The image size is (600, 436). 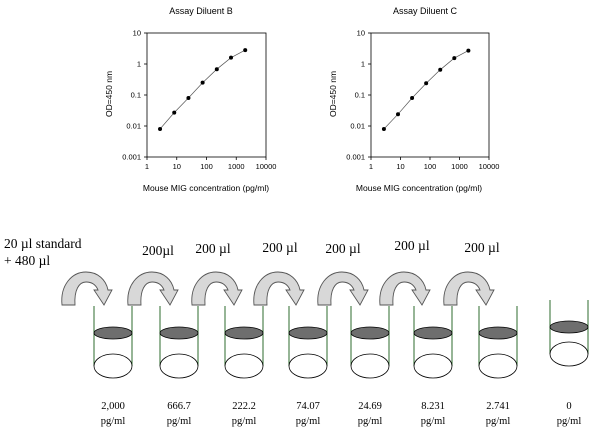 What do you see at coordinates (244, 406) in the screenshot?
I see `tube-concentration: 222.2` at bounding box center [244, 406].